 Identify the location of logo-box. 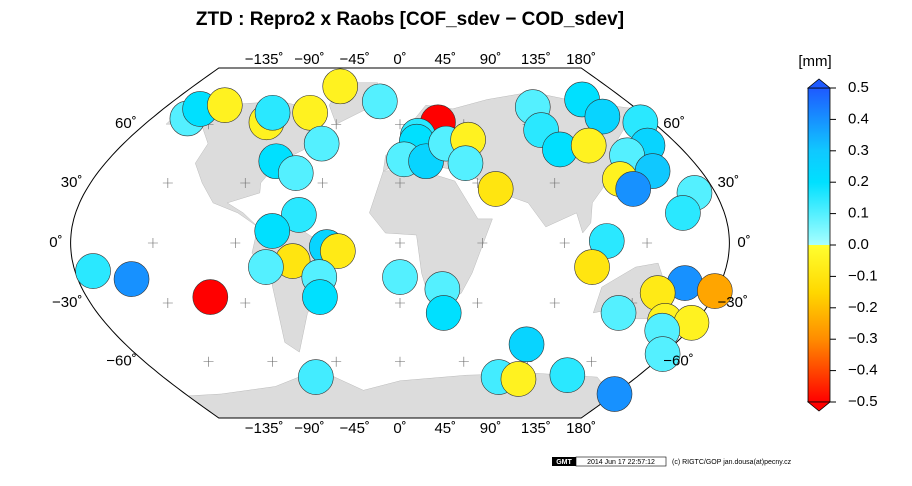
(564, 461).